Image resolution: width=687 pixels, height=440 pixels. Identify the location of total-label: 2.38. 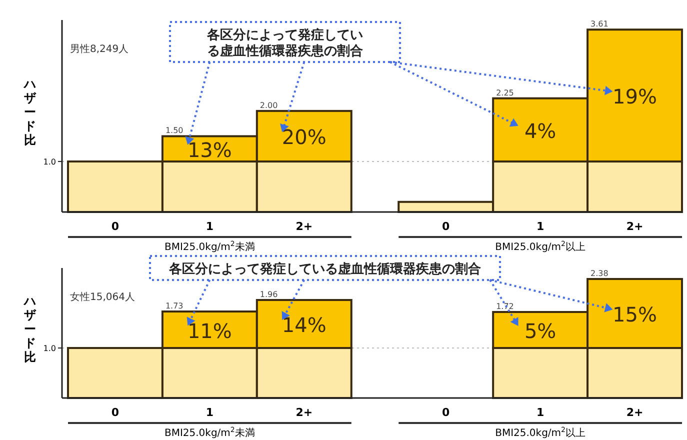
(599, 273).